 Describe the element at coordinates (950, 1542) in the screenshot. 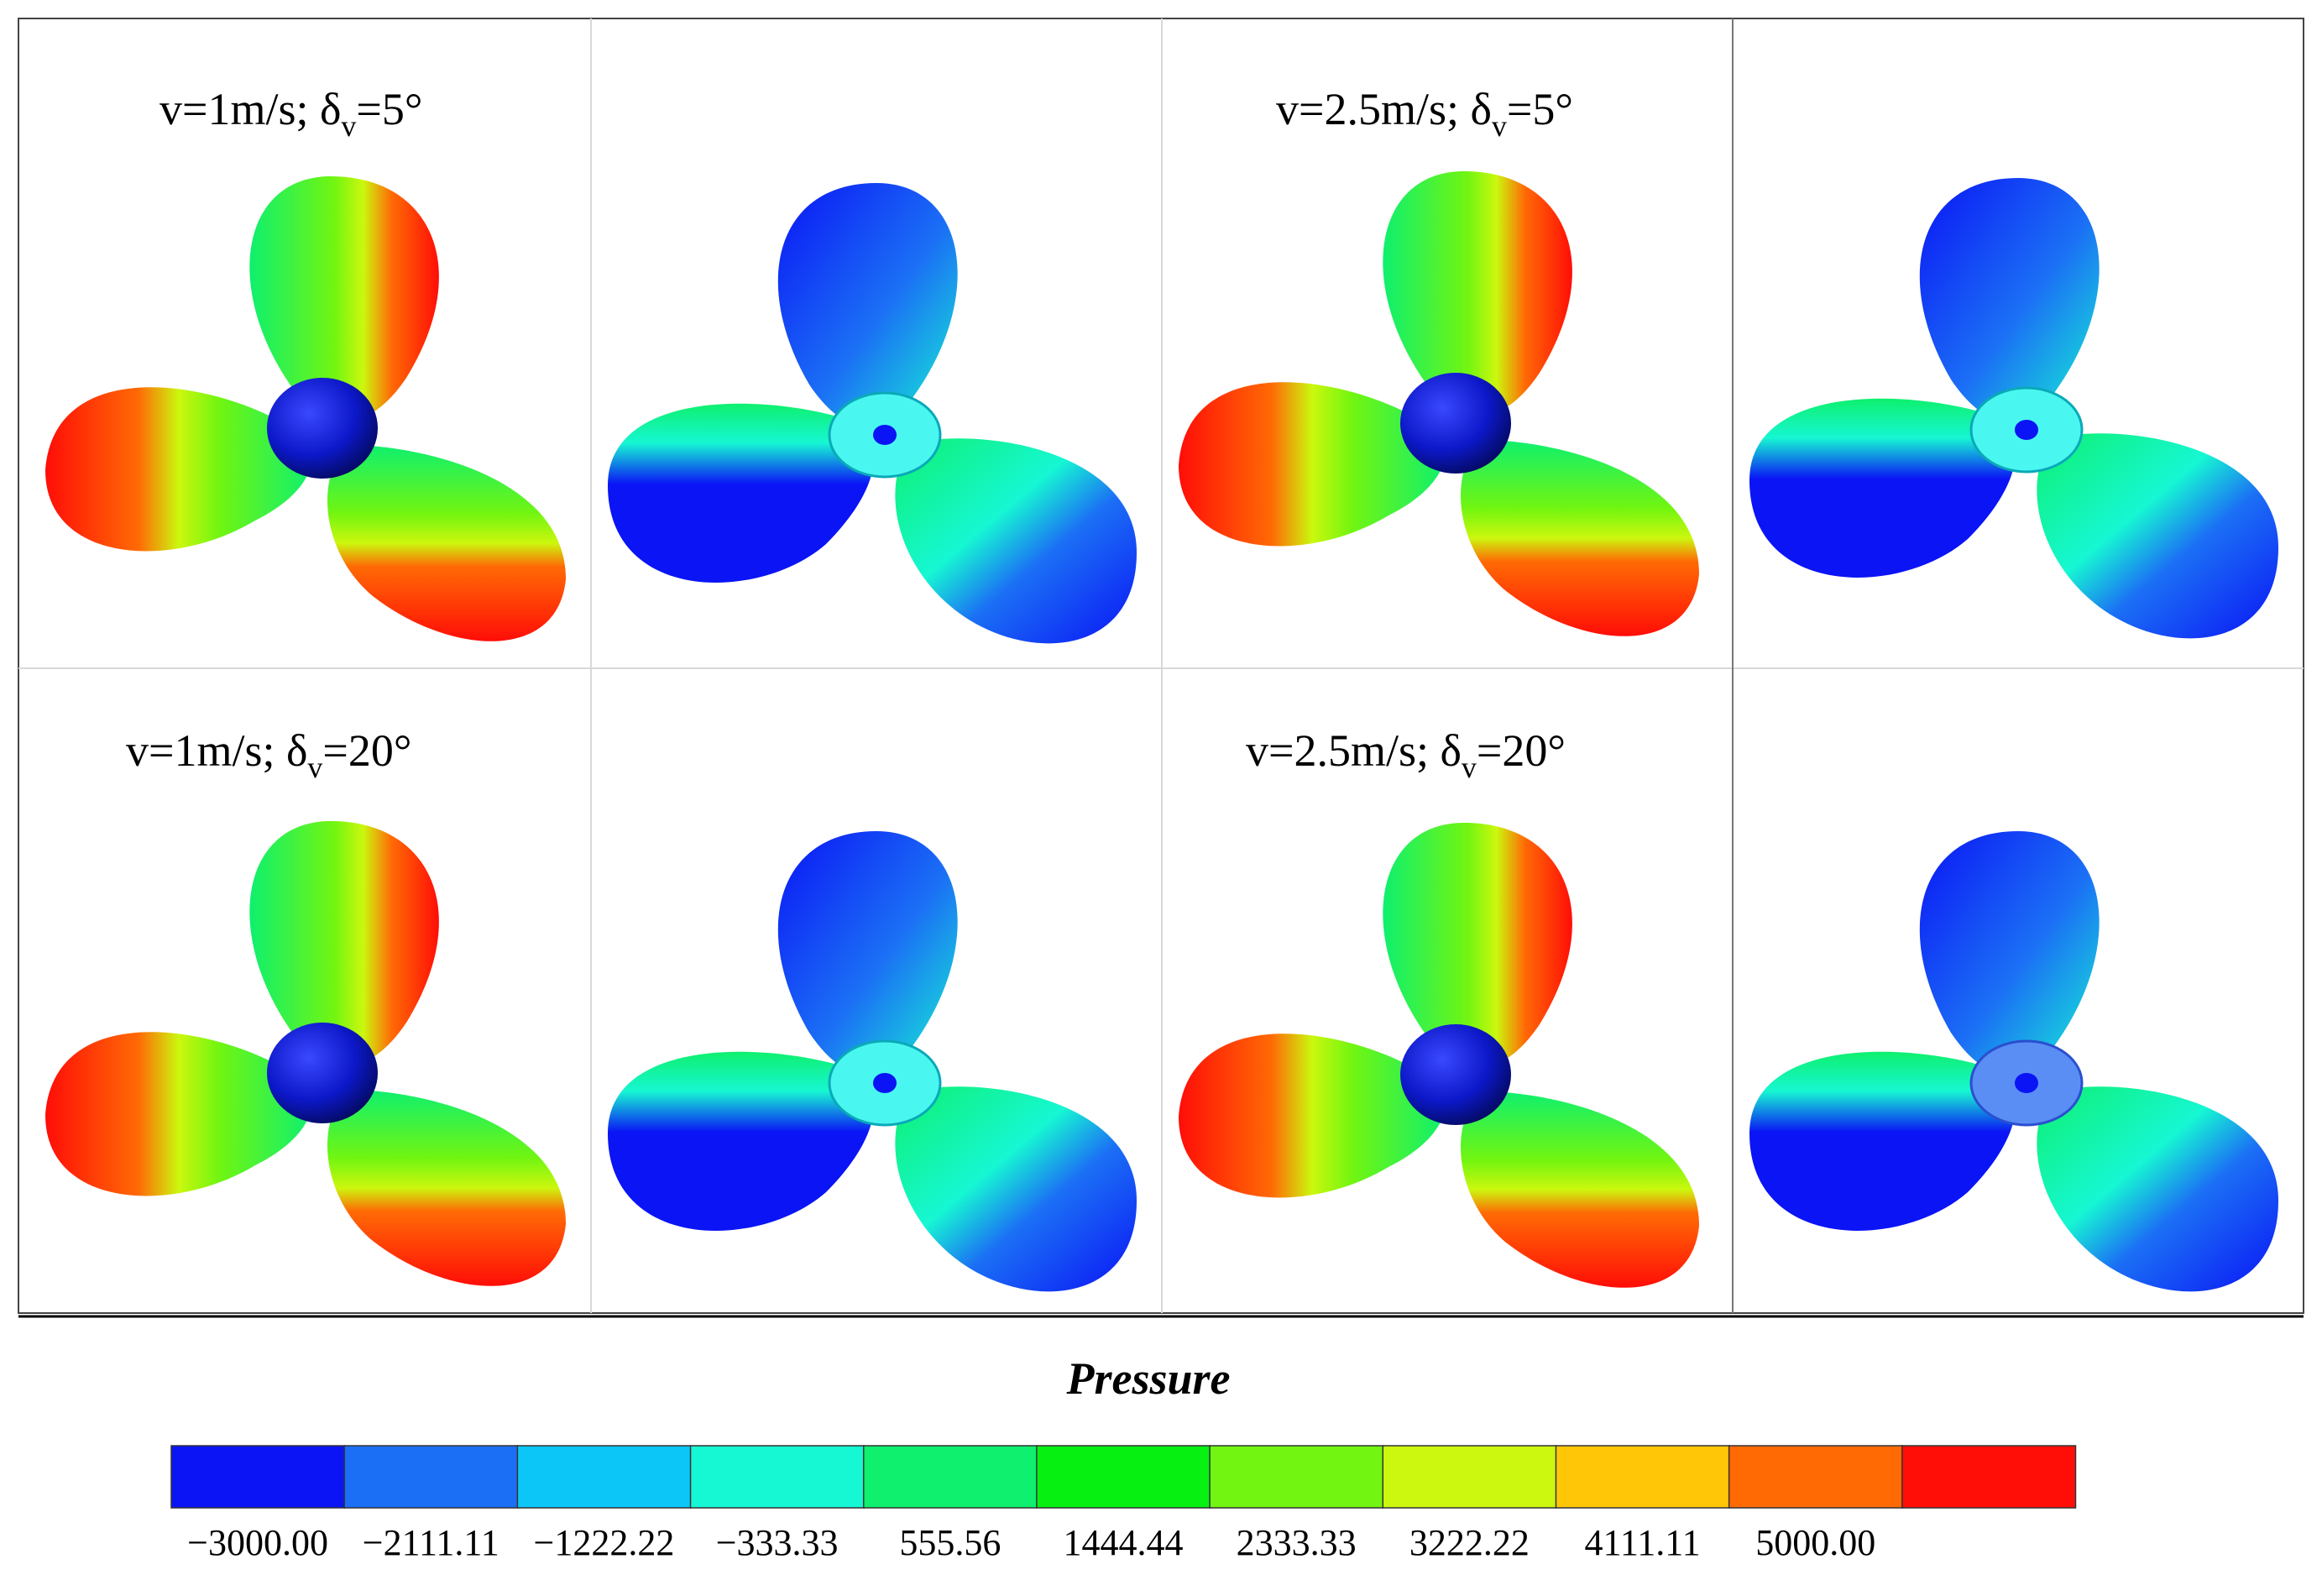

I see `legend-tick-label: 555.56` at that location.